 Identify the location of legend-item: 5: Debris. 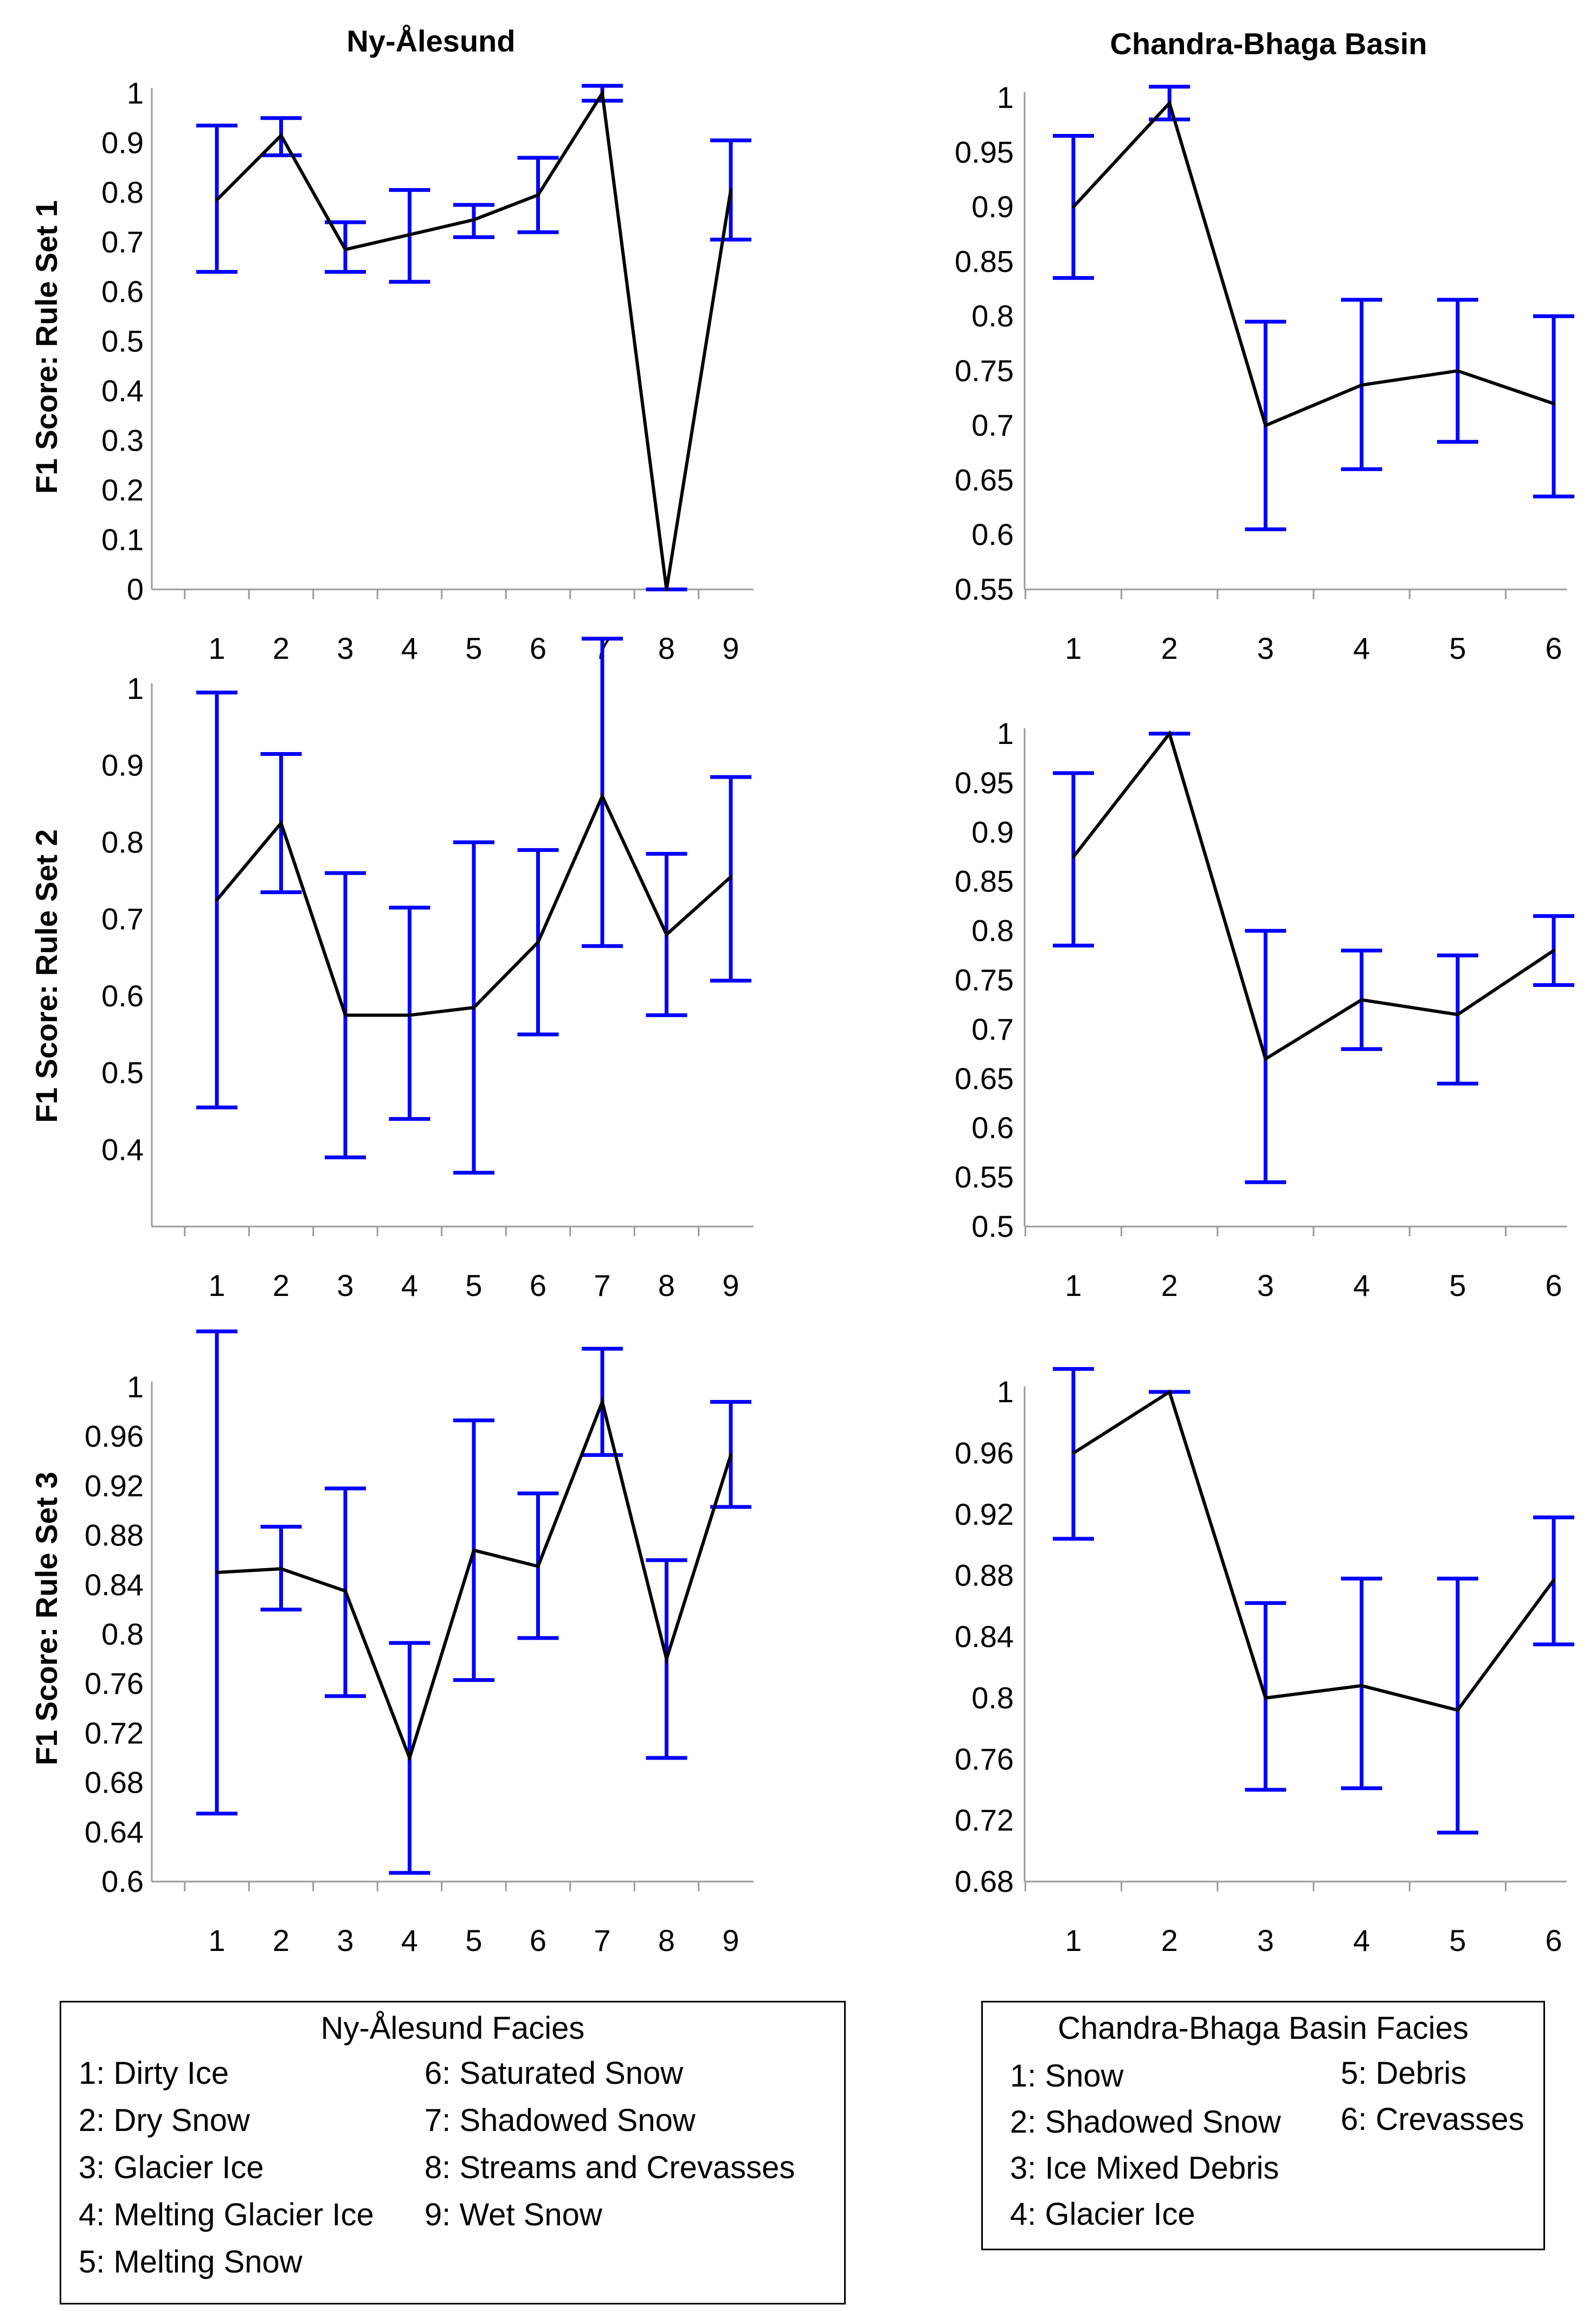
(1404, 2073).